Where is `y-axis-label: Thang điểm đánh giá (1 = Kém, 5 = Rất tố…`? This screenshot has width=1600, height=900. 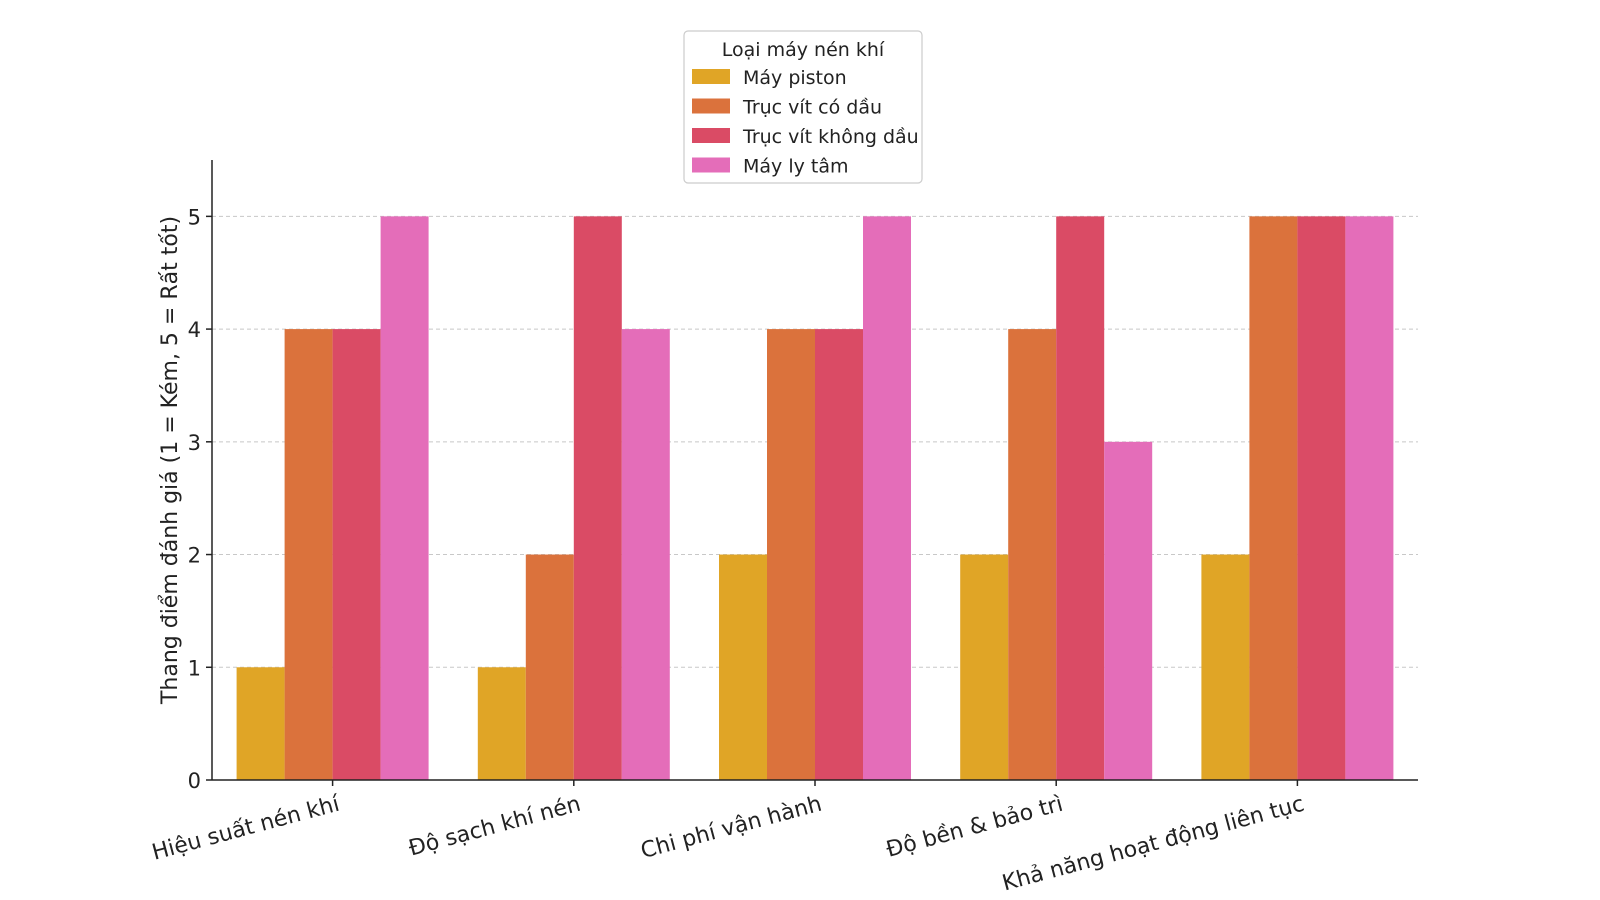
y-axis-label: Thang điểm đánh giá (1 = Kém, 5 = Rất tố… is located at coordinates (170, 460).